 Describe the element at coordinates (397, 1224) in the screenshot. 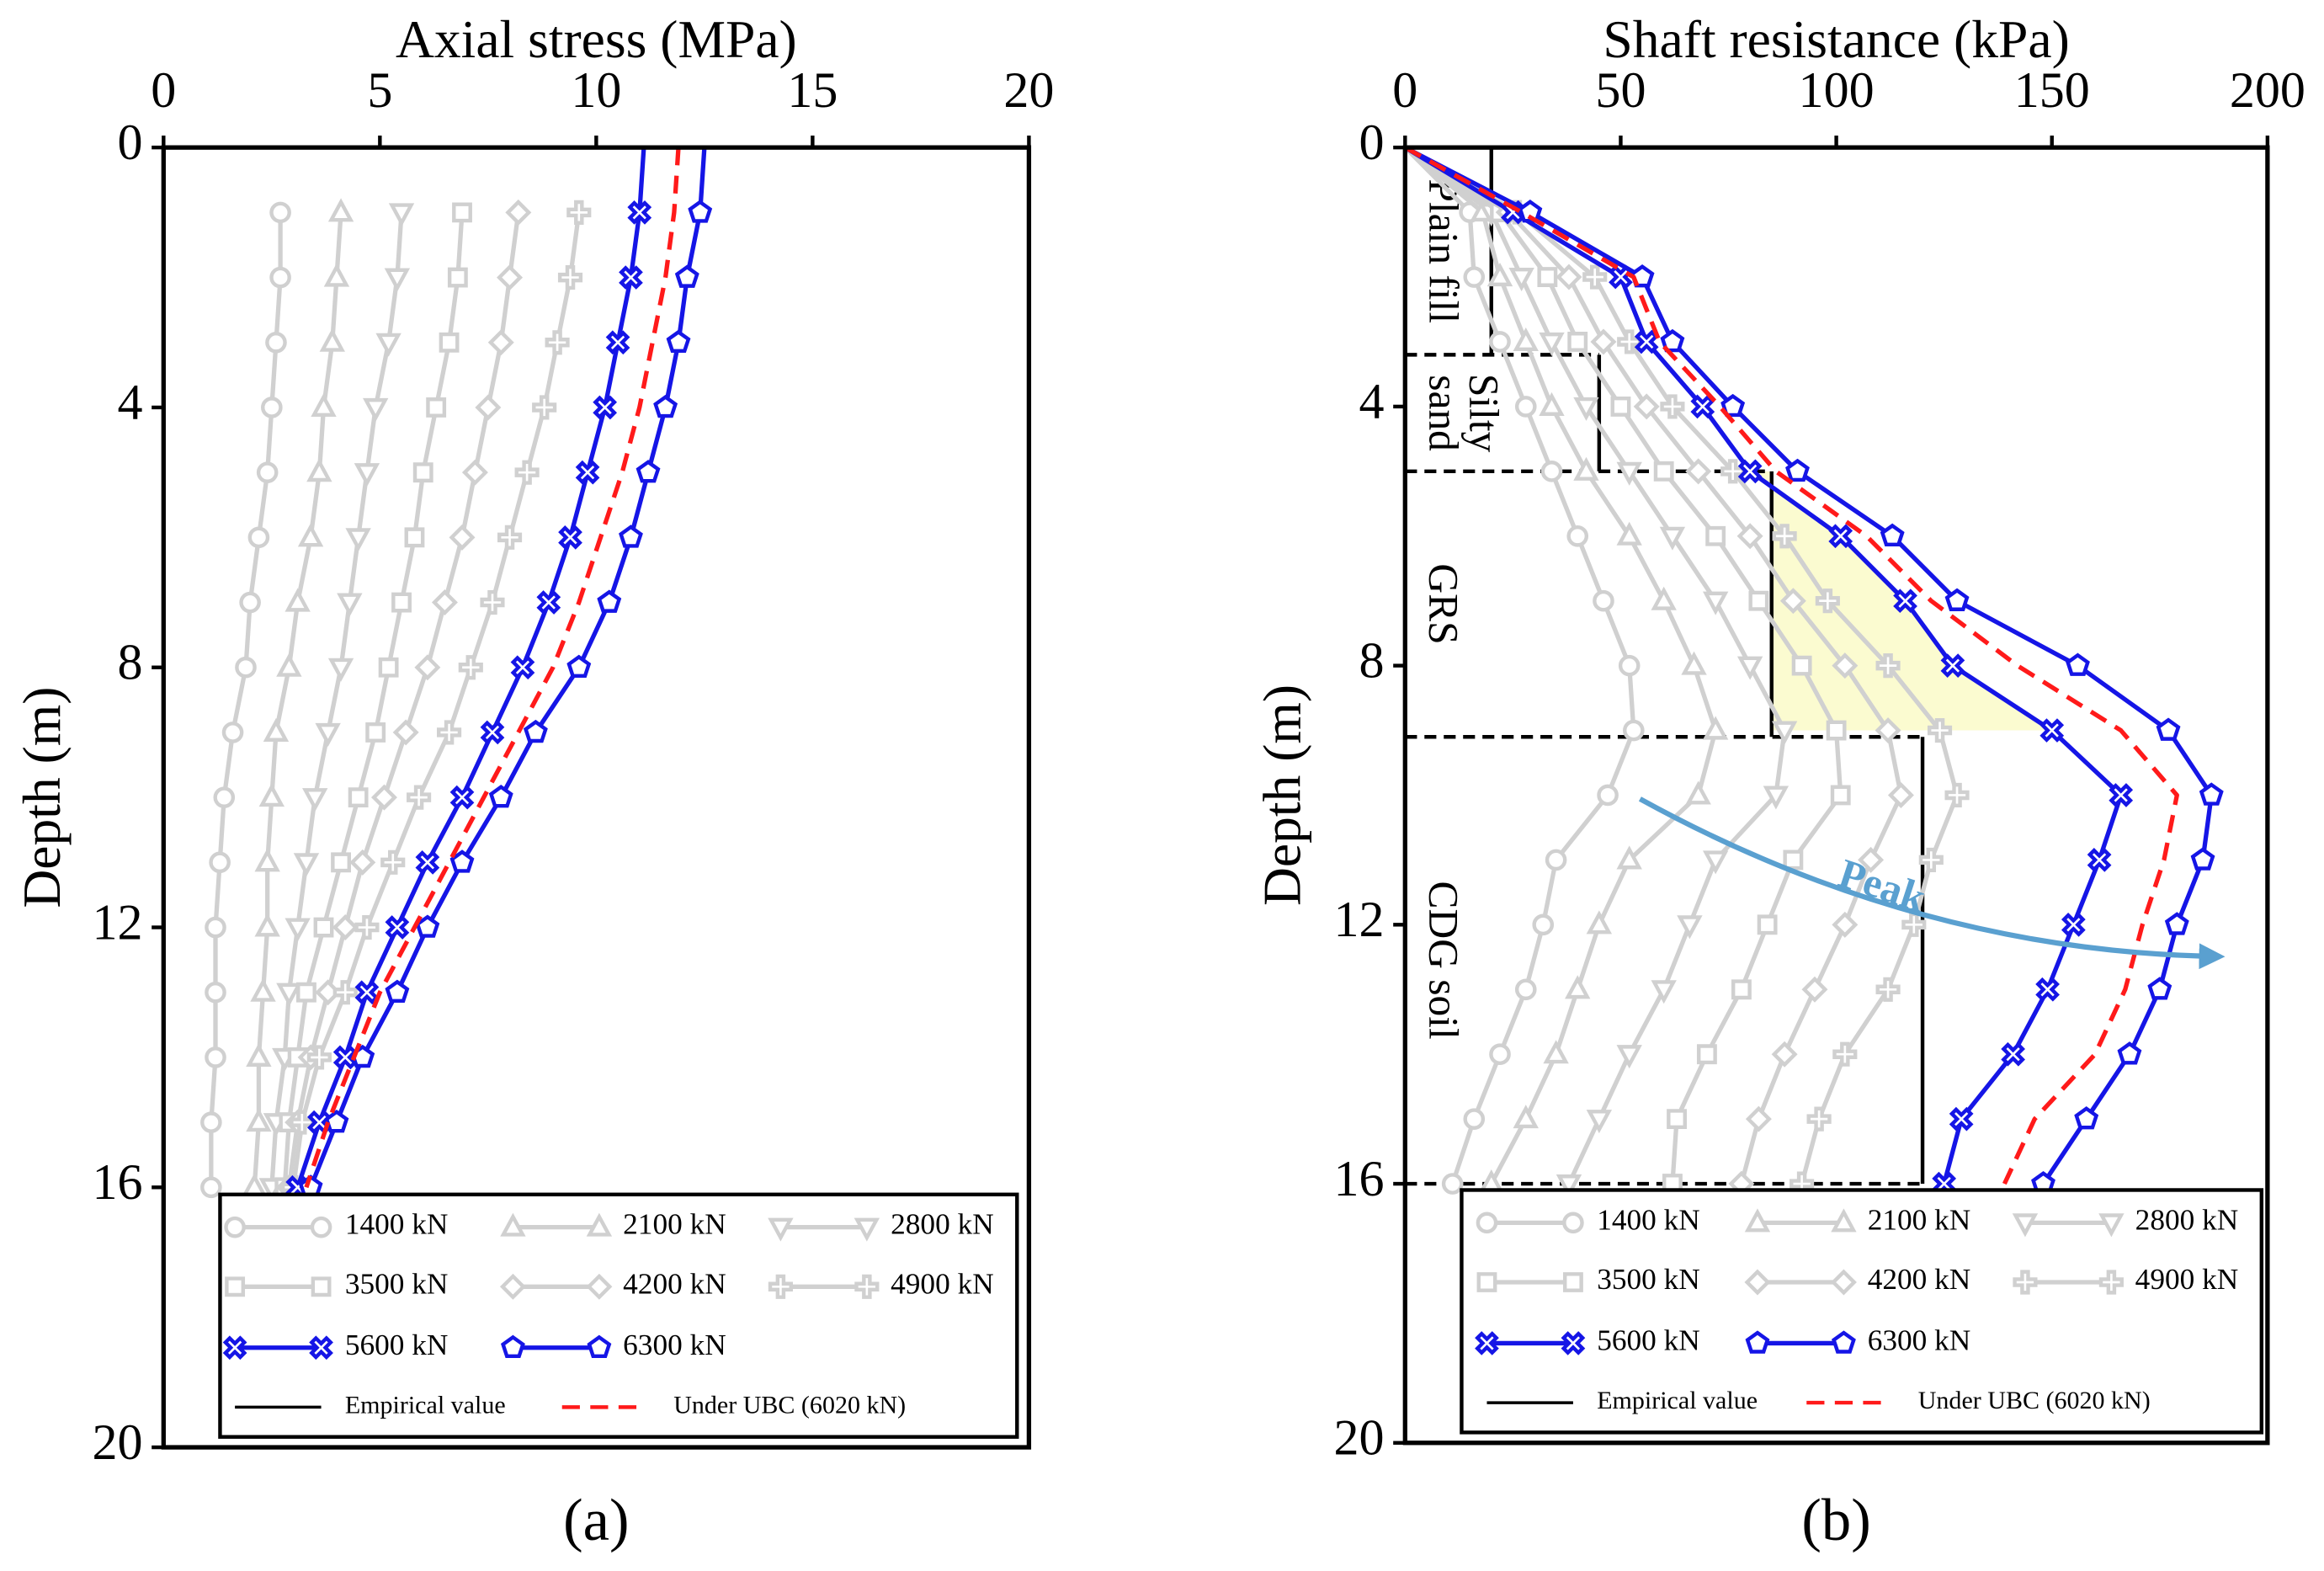

I see `legend-label: 1400 kN` at that location.